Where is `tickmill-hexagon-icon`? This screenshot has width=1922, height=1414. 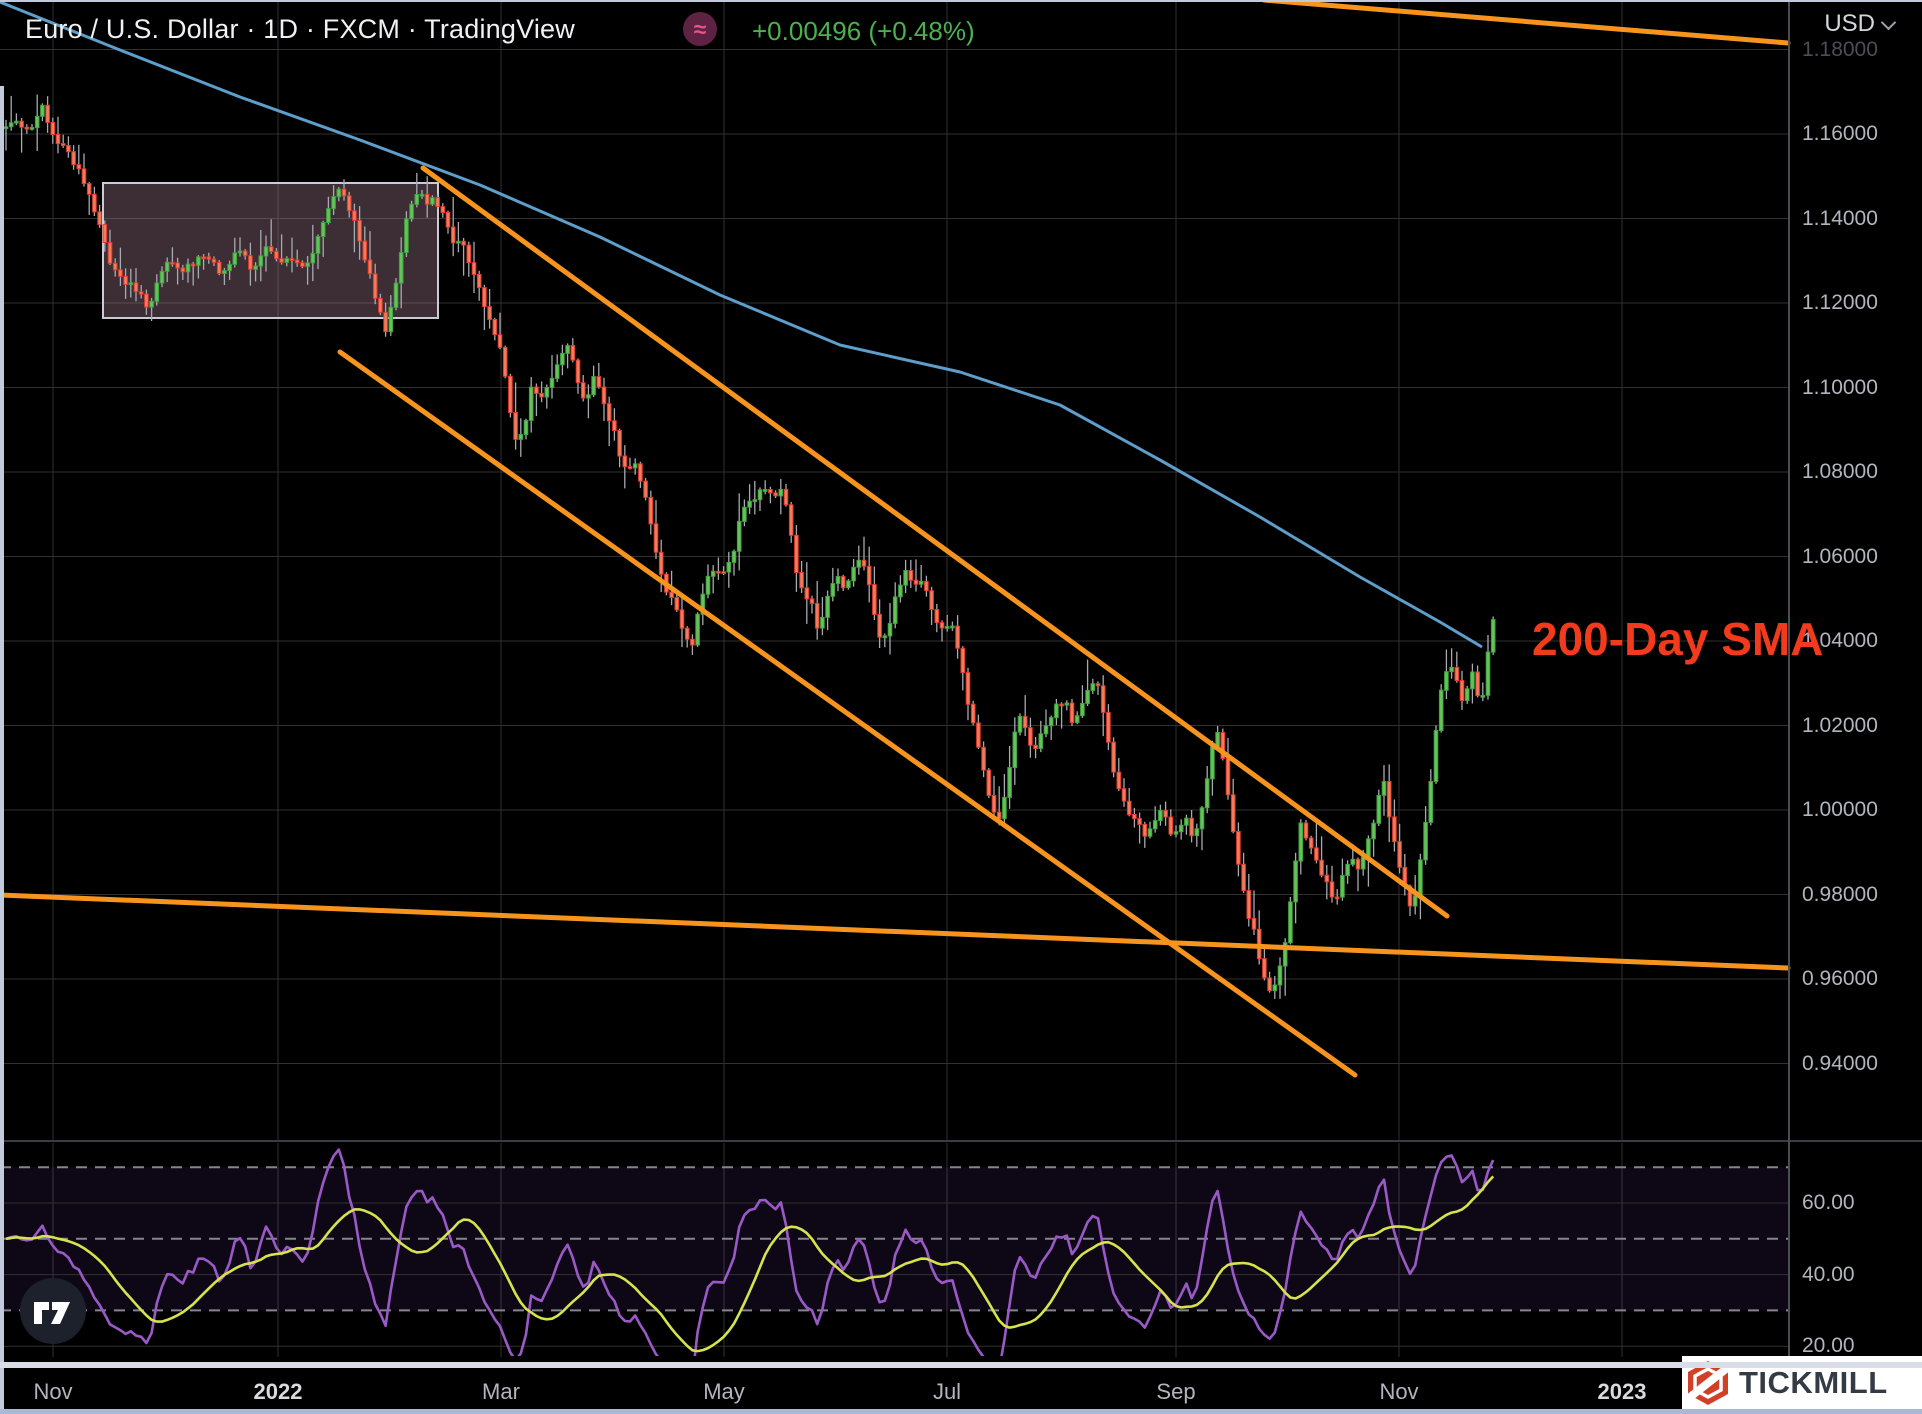
tickmill-hexagon-icon is located at coordinates (1708, 1383).